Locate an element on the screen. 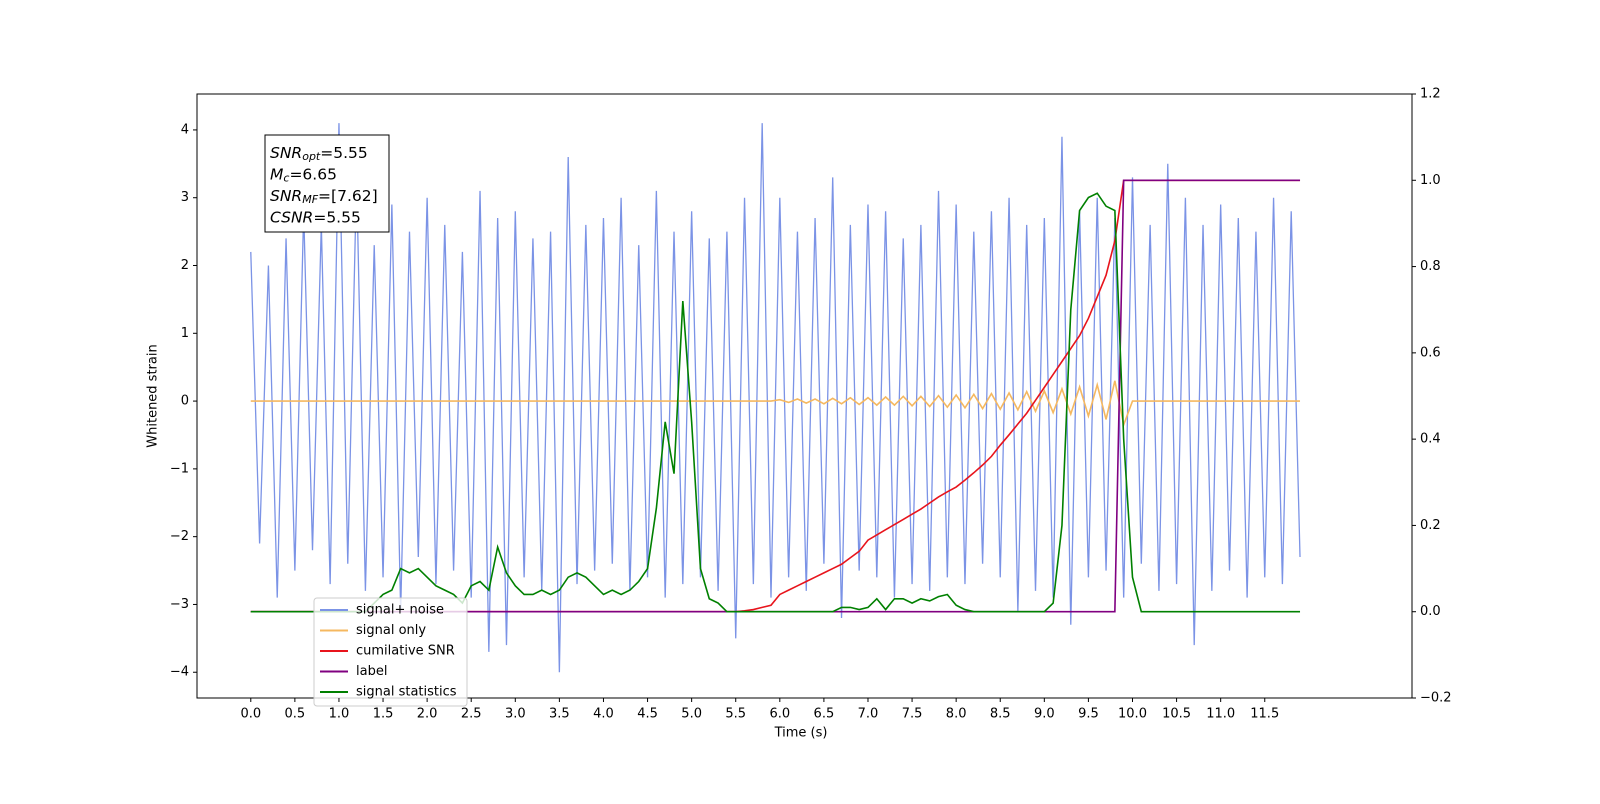 The height and width of the screenshot is (804, 1600). x-tick-label: 7.0 is located at coordinates (868, 714).